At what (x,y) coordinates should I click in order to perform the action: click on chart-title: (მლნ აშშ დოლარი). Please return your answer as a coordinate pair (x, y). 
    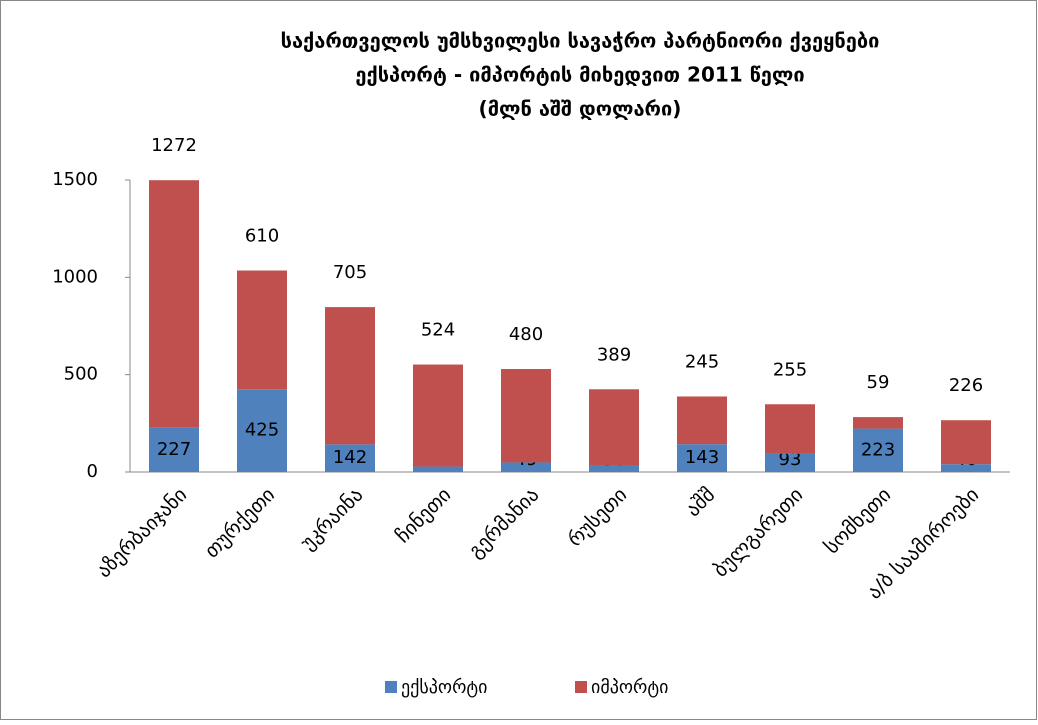
    Looking at the image, I should click on (580, 109).